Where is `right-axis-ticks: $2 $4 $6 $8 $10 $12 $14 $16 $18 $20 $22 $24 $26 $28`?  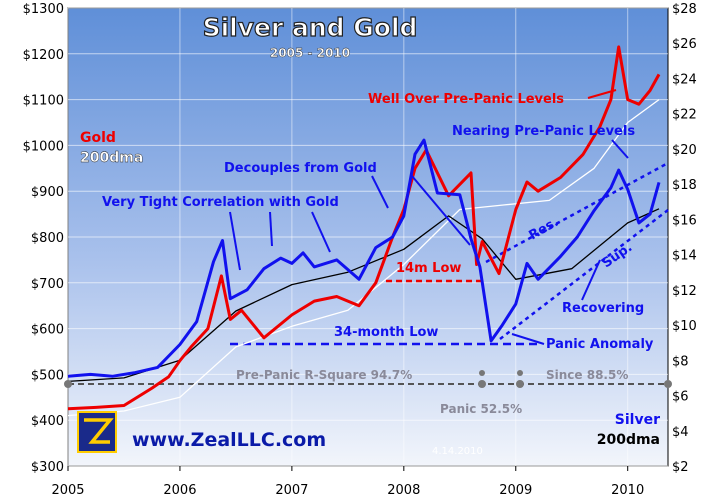 right-axis-ticks: $2 $4 $6 $8 $10 $12 $14 $16 $18 $20 $22 $24 $26 $28 is located at coordinates (684, 238).